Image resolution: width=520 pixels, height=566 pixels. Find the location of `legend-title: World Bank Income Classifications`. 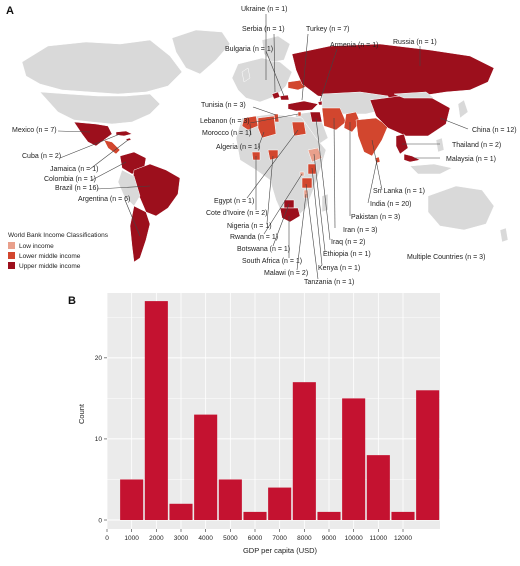

legend-title: World Bank Income Classifications is located at coordinates (58, 235).